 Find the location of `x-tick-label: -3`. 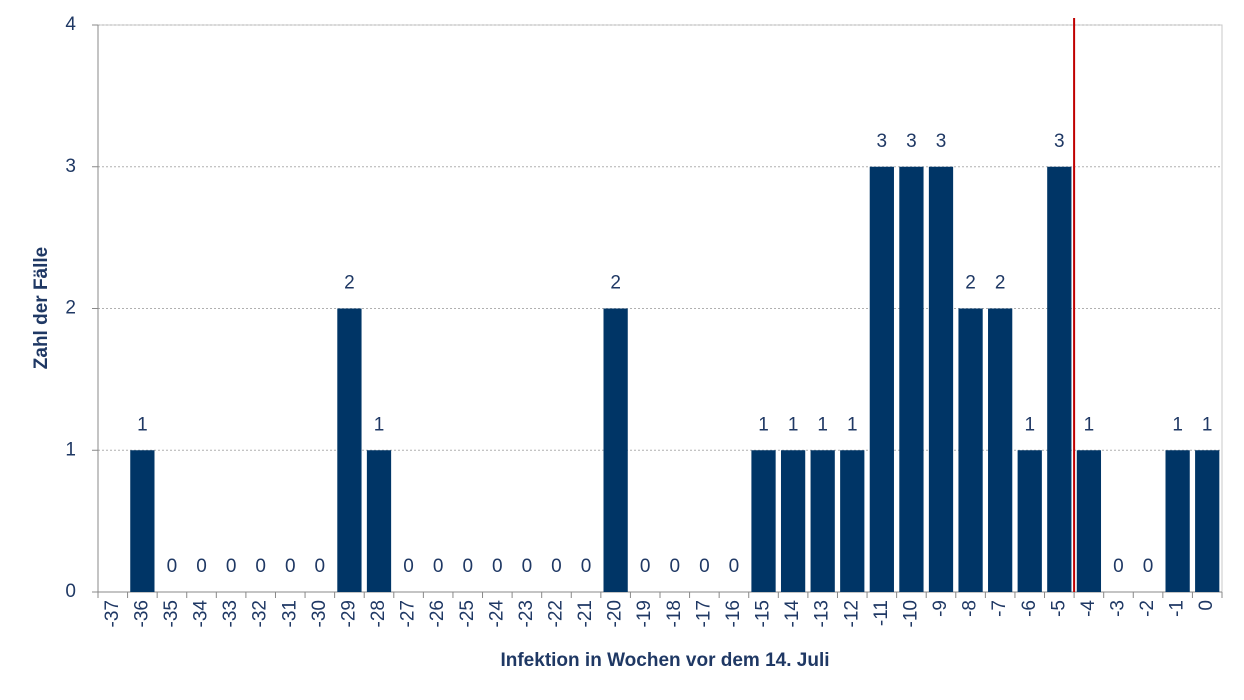

x-tick-label: -3 is located at coordinates (1117, 608).